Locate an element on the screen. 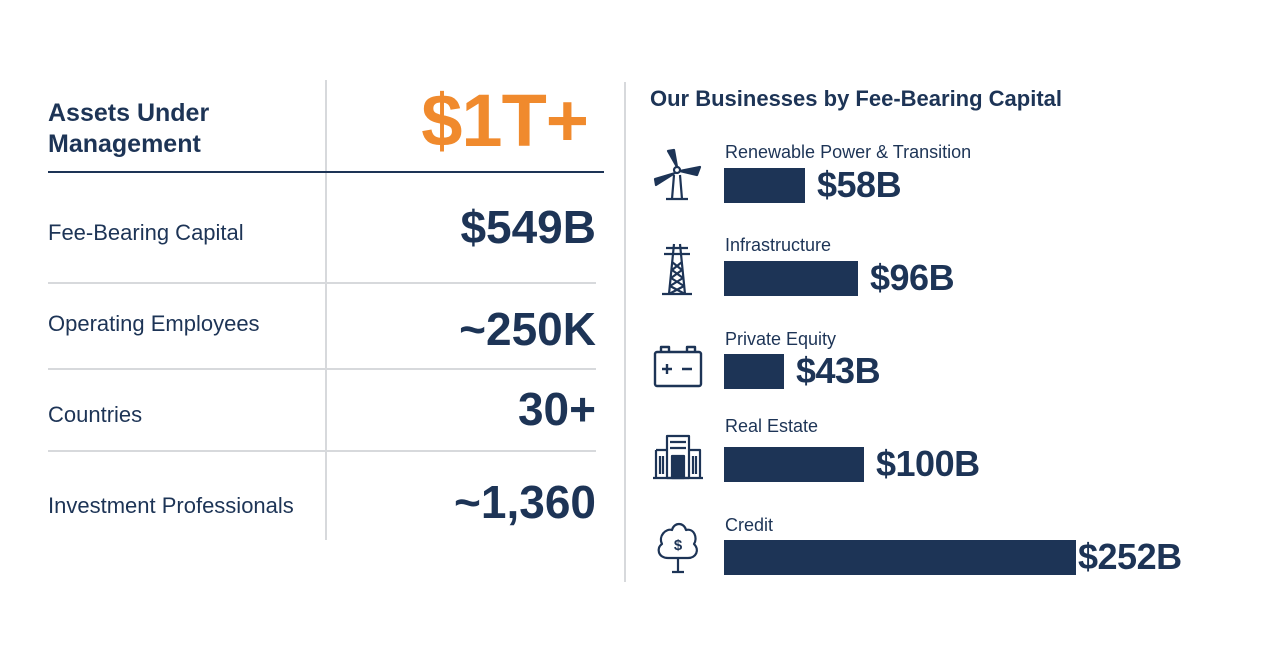 This screenshot has height=650, width=1280. metric-label-countries: Countries is located at coordinates (95, 414).